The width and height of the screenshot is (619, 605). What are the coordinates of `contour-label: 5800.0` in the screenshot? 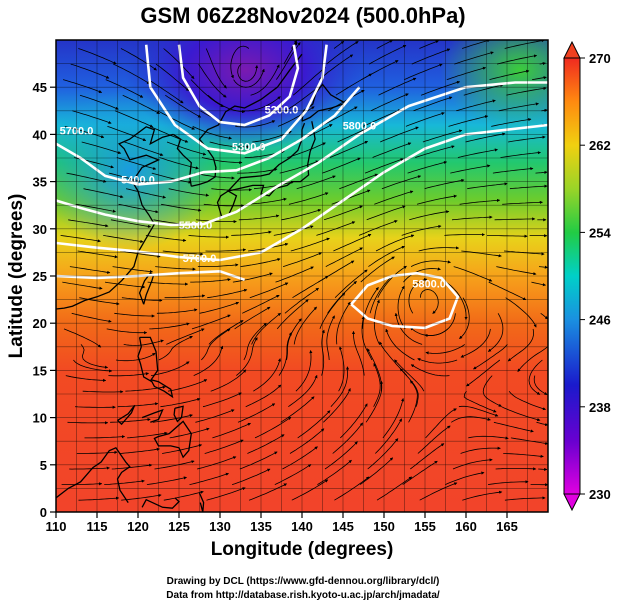 It's located at (360, 127).